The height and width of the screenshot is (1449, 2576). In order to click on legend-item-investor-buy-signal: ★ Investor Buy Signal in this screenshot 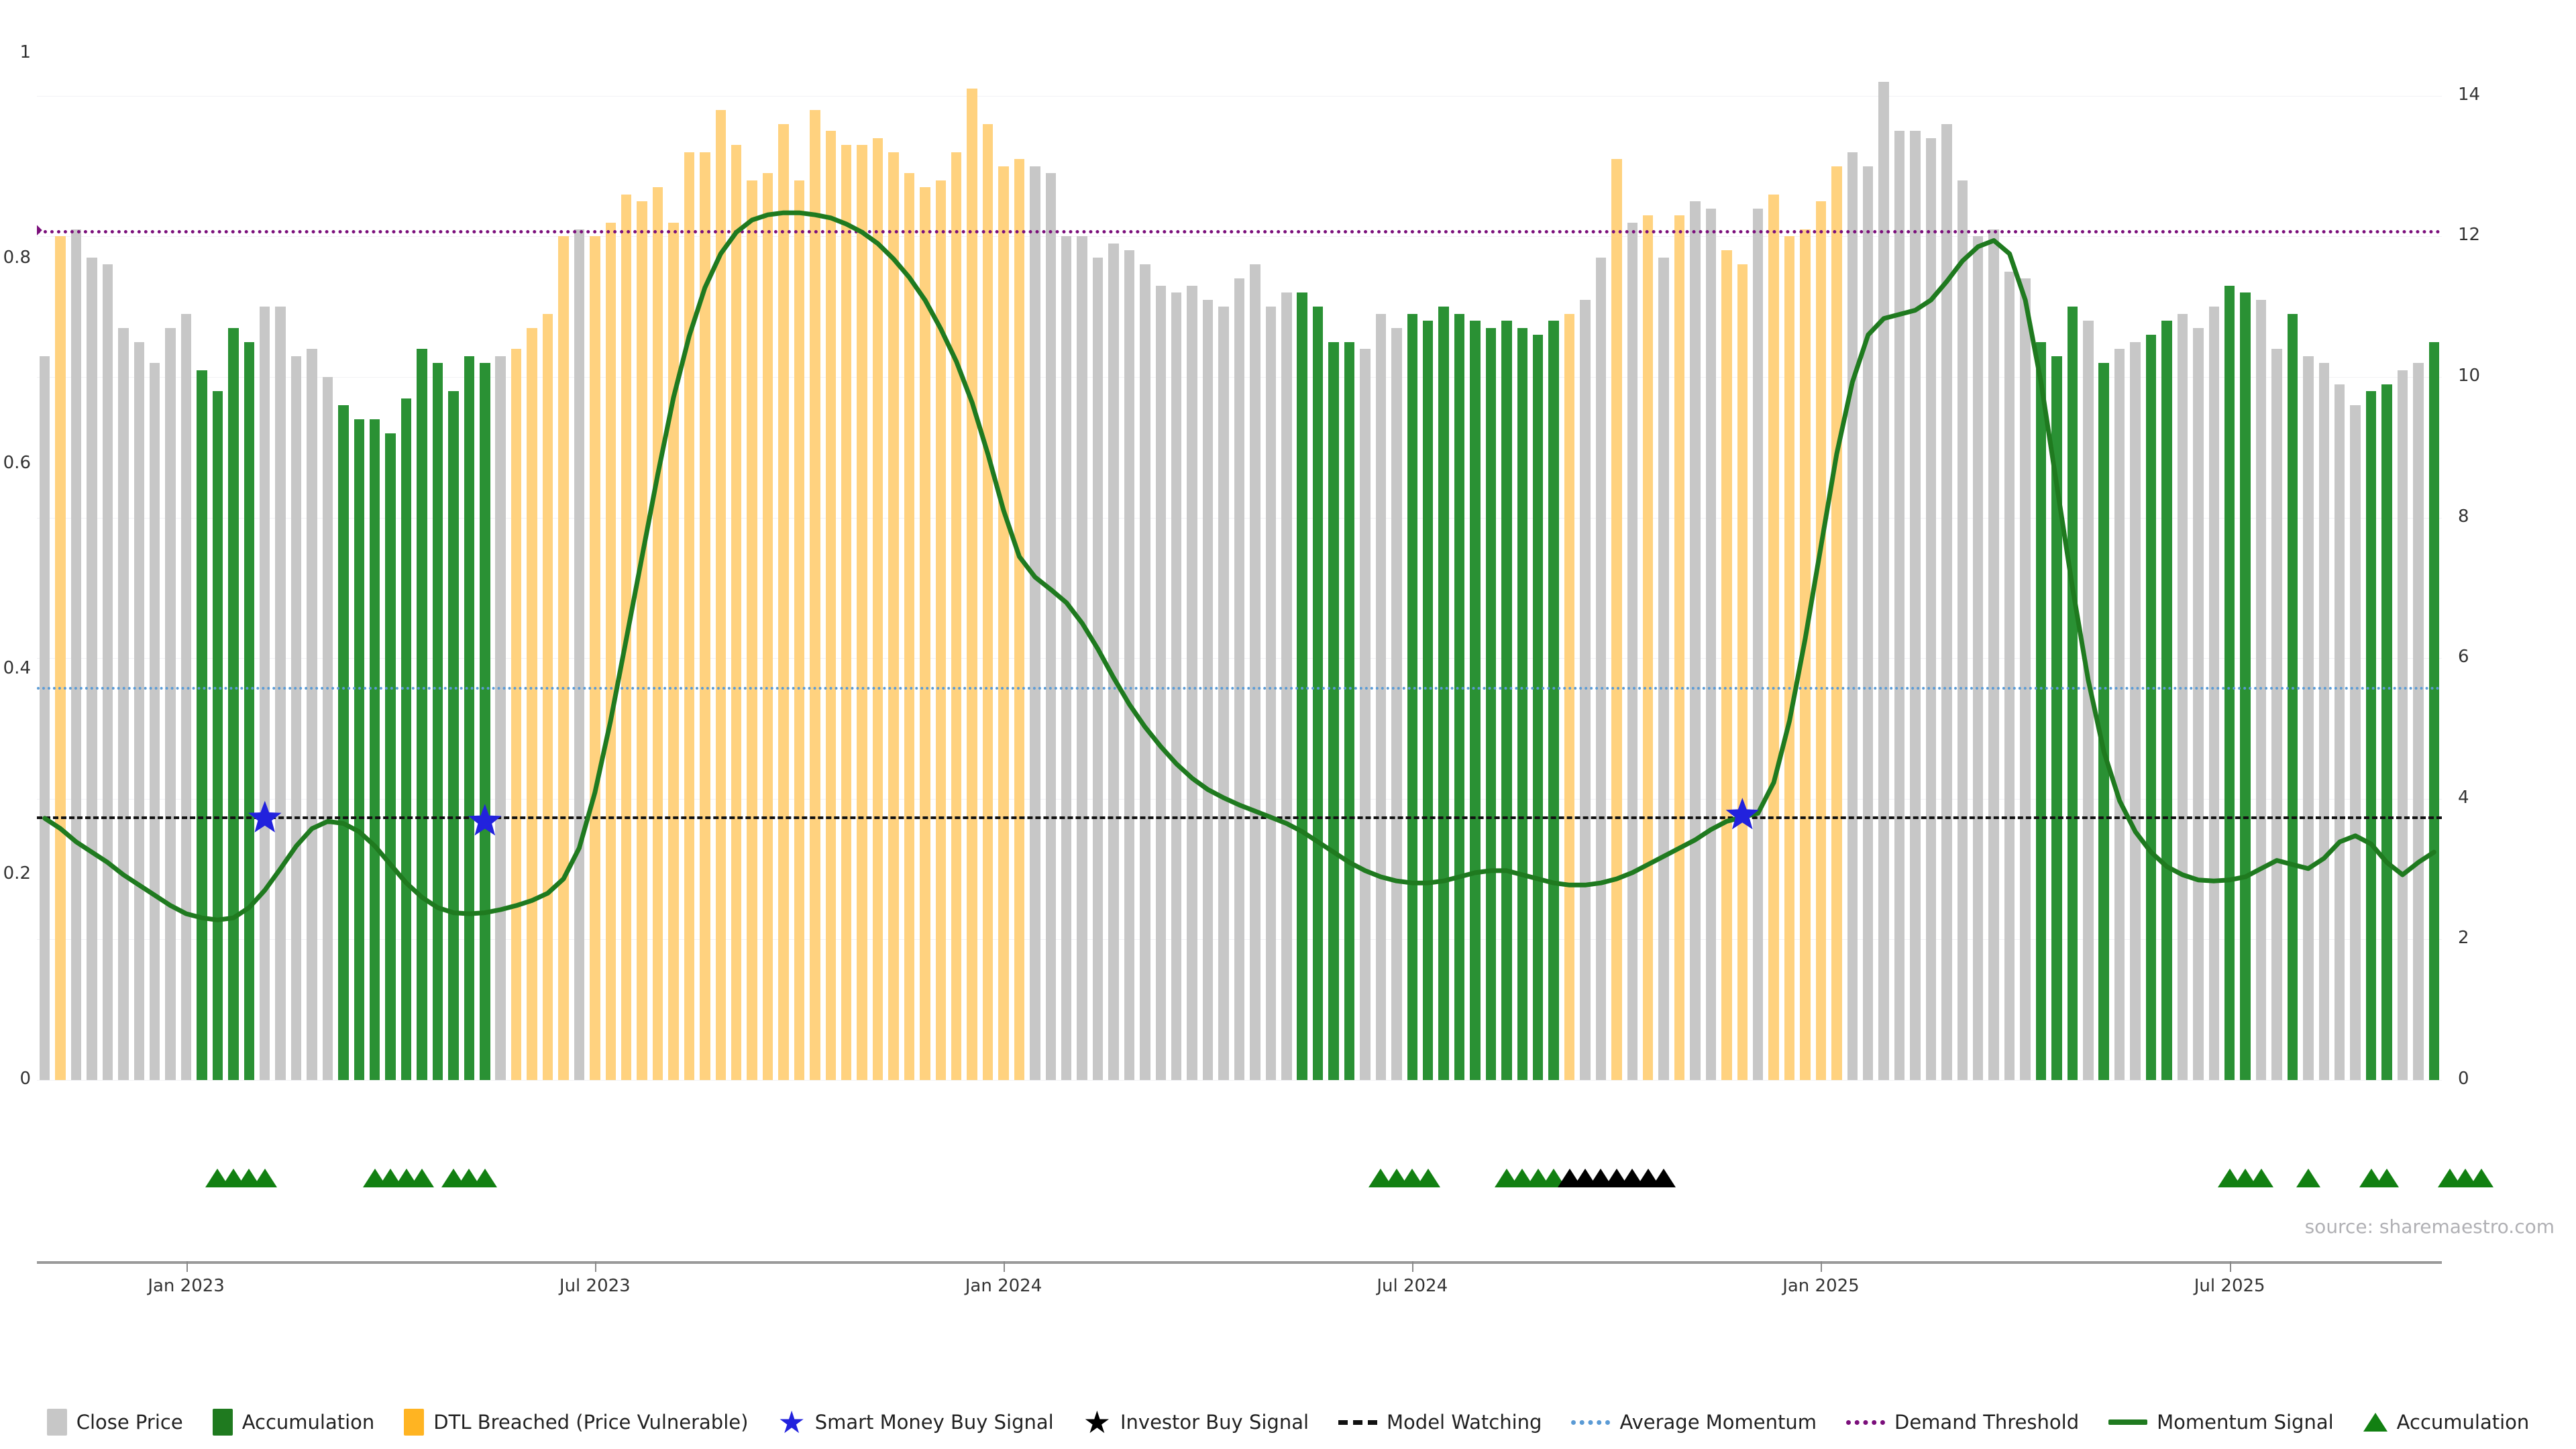, I will do `click(1196, 1422)`.